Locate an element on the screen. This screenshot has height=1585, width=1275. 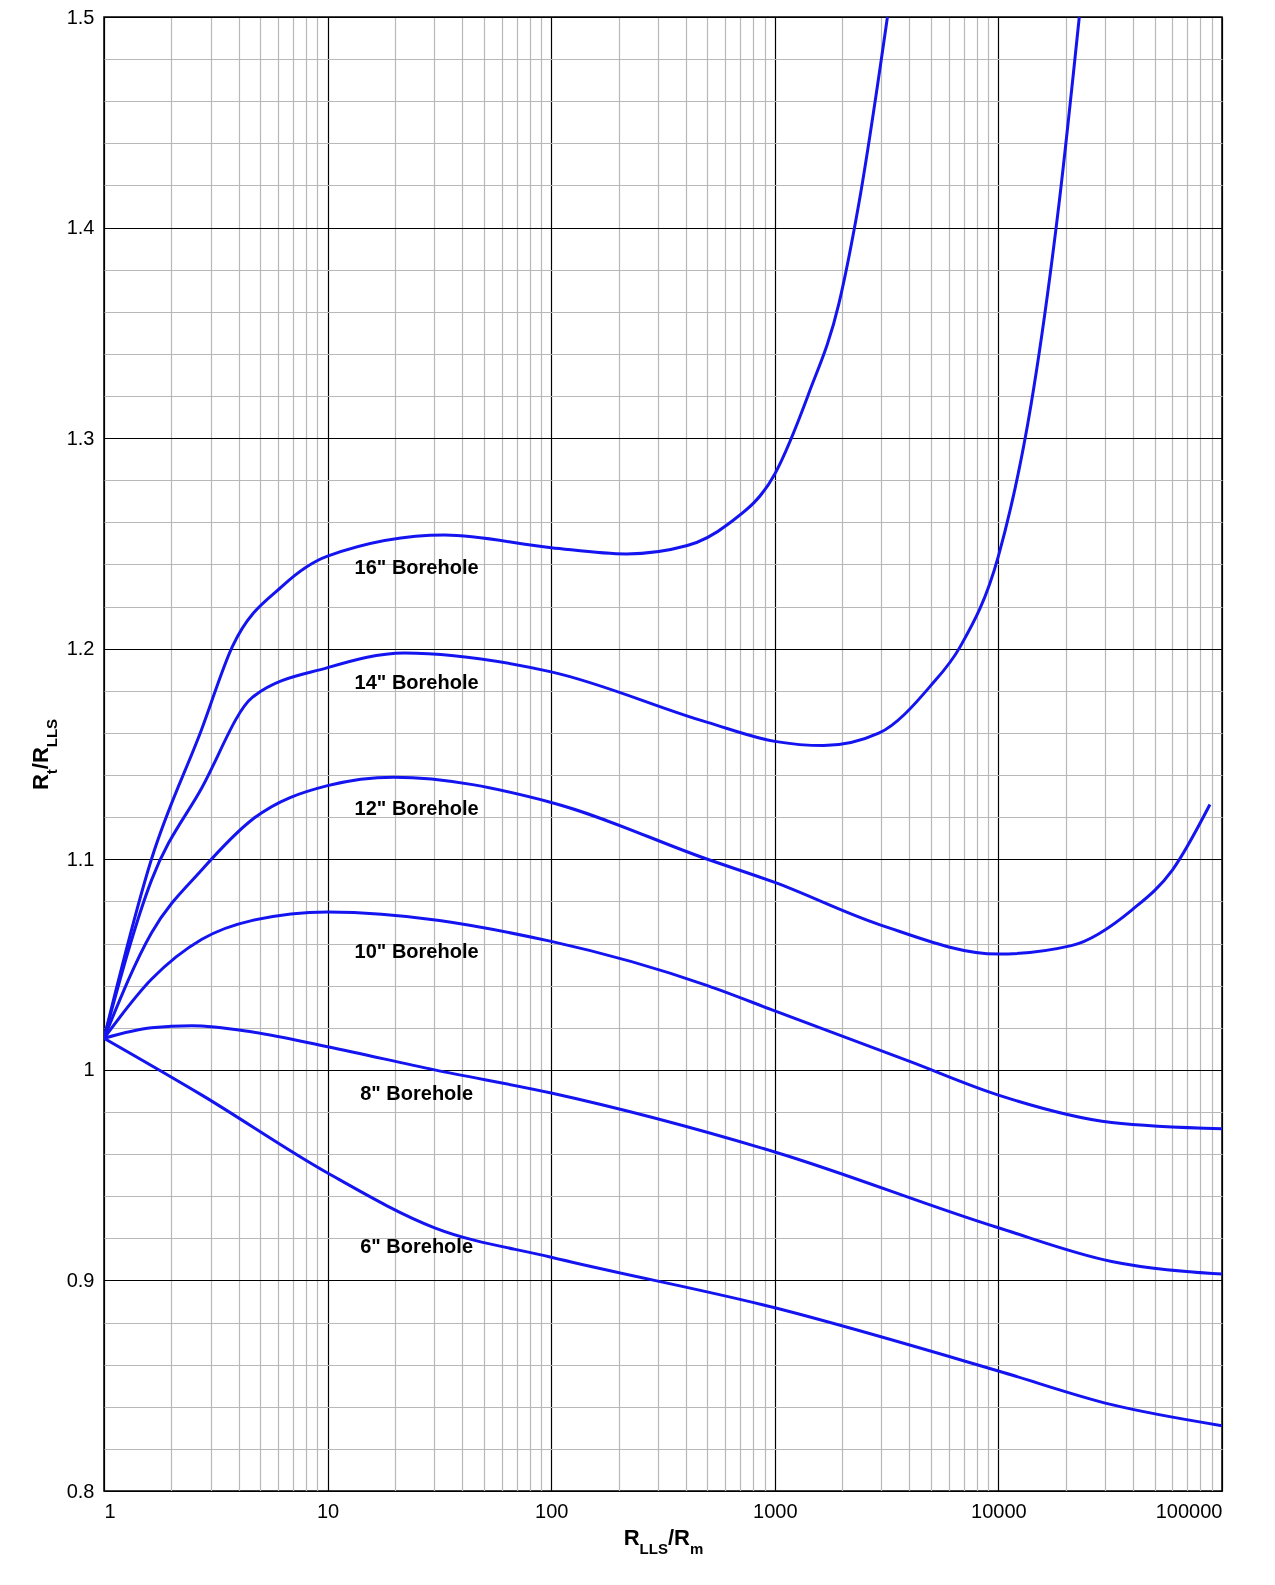
x-tick-label: 100000 is located at coordinates (1189, 1510).